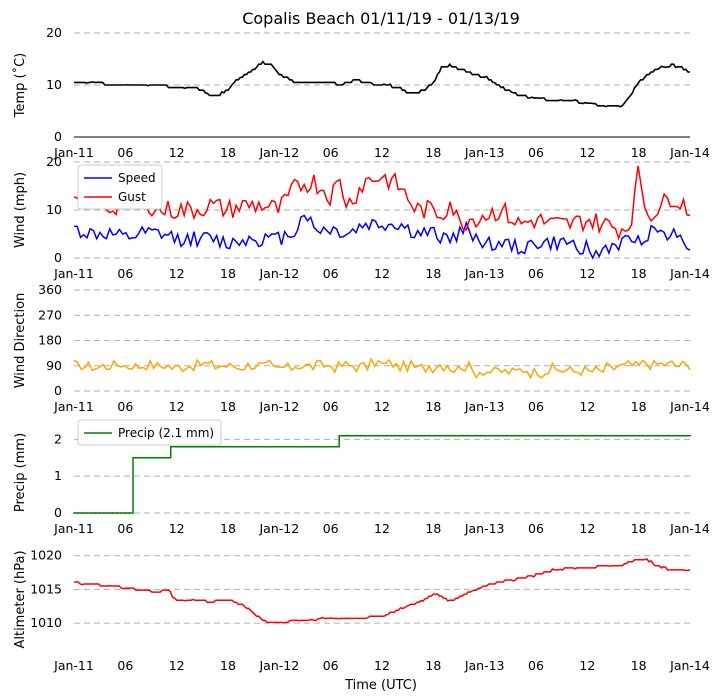  What do you see at coordinates (50, 314) in the screenshot?
I see `y-tick-label: 270` at bounding box center [50, 314].